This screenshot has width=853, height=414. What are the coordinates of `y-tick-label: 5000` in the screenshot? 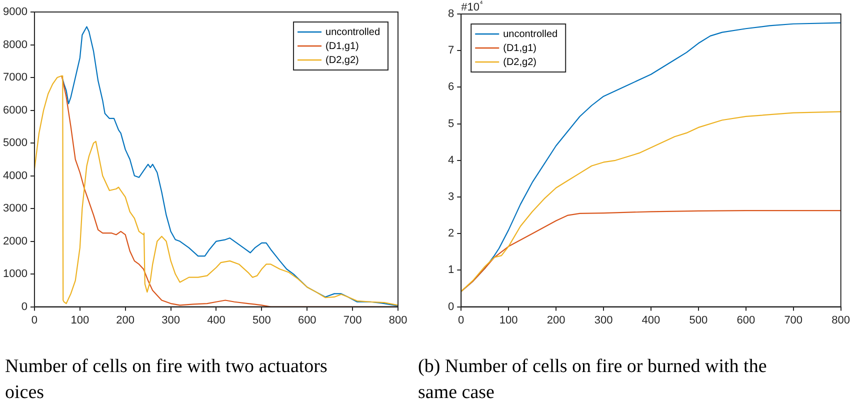 It's located at (15, 143).